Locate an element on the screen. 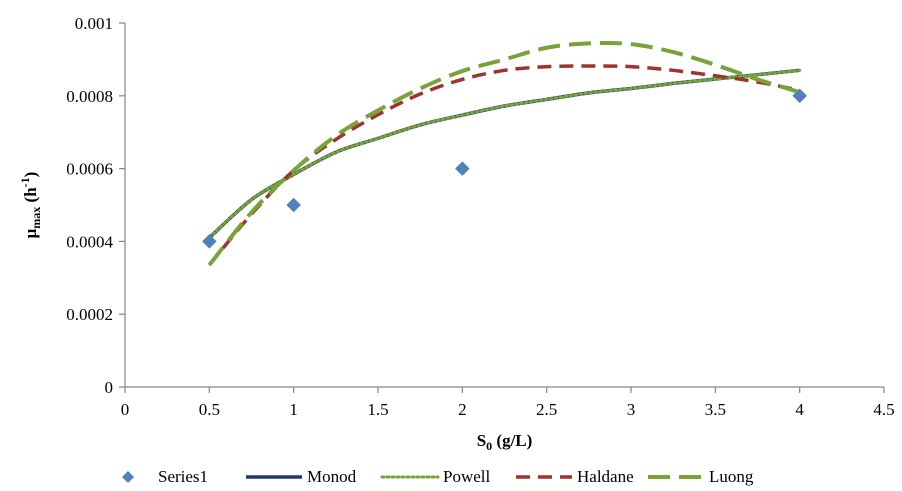  legend-label-luong: Luong is located at coordinates (731, 476).